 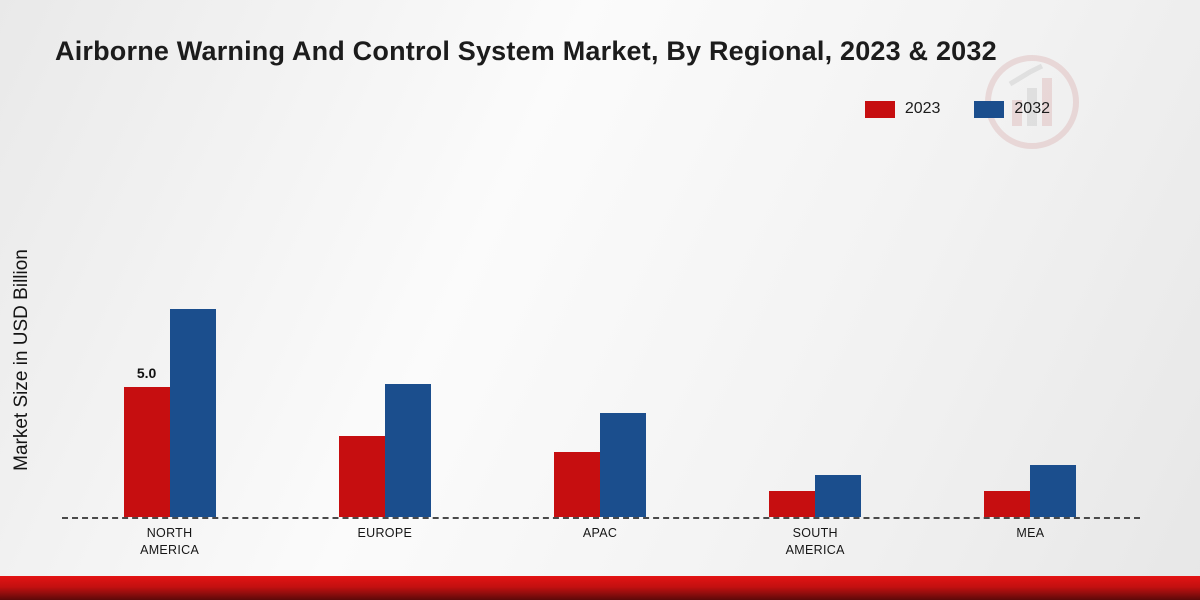 What do you see at coordinates (192, 413) in the screenshot?
I see `bar-2032-north-america` at bounding box center [192, 413].